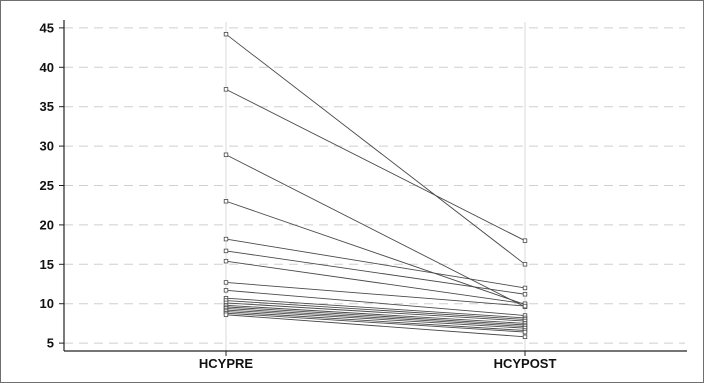 The width and height of the screenshot is (704, 383). What do you see at coordinates (226, 363) in the screenshot?
I see `x-category-label-0: HCYPRE` at bounding box center [226, 363].